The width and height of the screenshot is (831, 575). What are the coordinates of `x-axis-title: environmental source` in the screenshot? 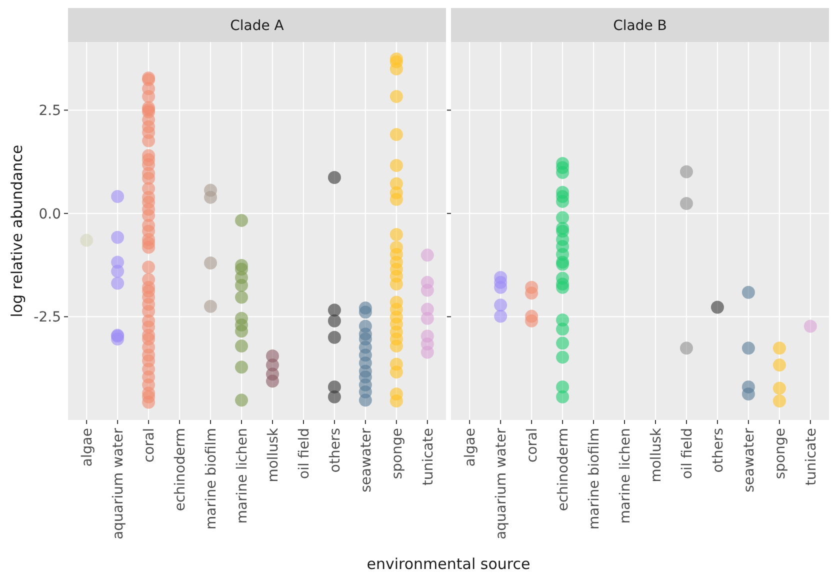 It's located at (448, 564).